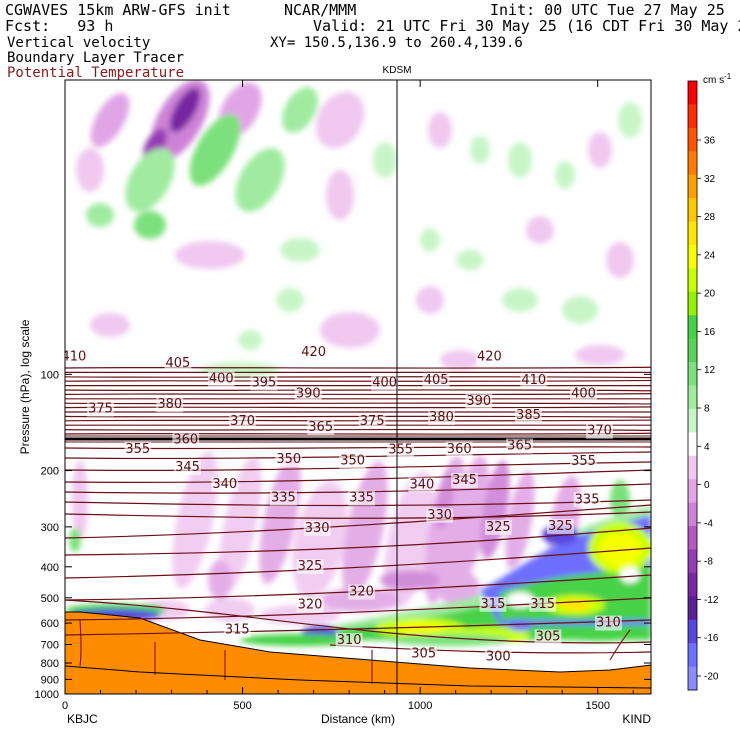  I want to click on colorbar-label: 20, so click(710, 294).